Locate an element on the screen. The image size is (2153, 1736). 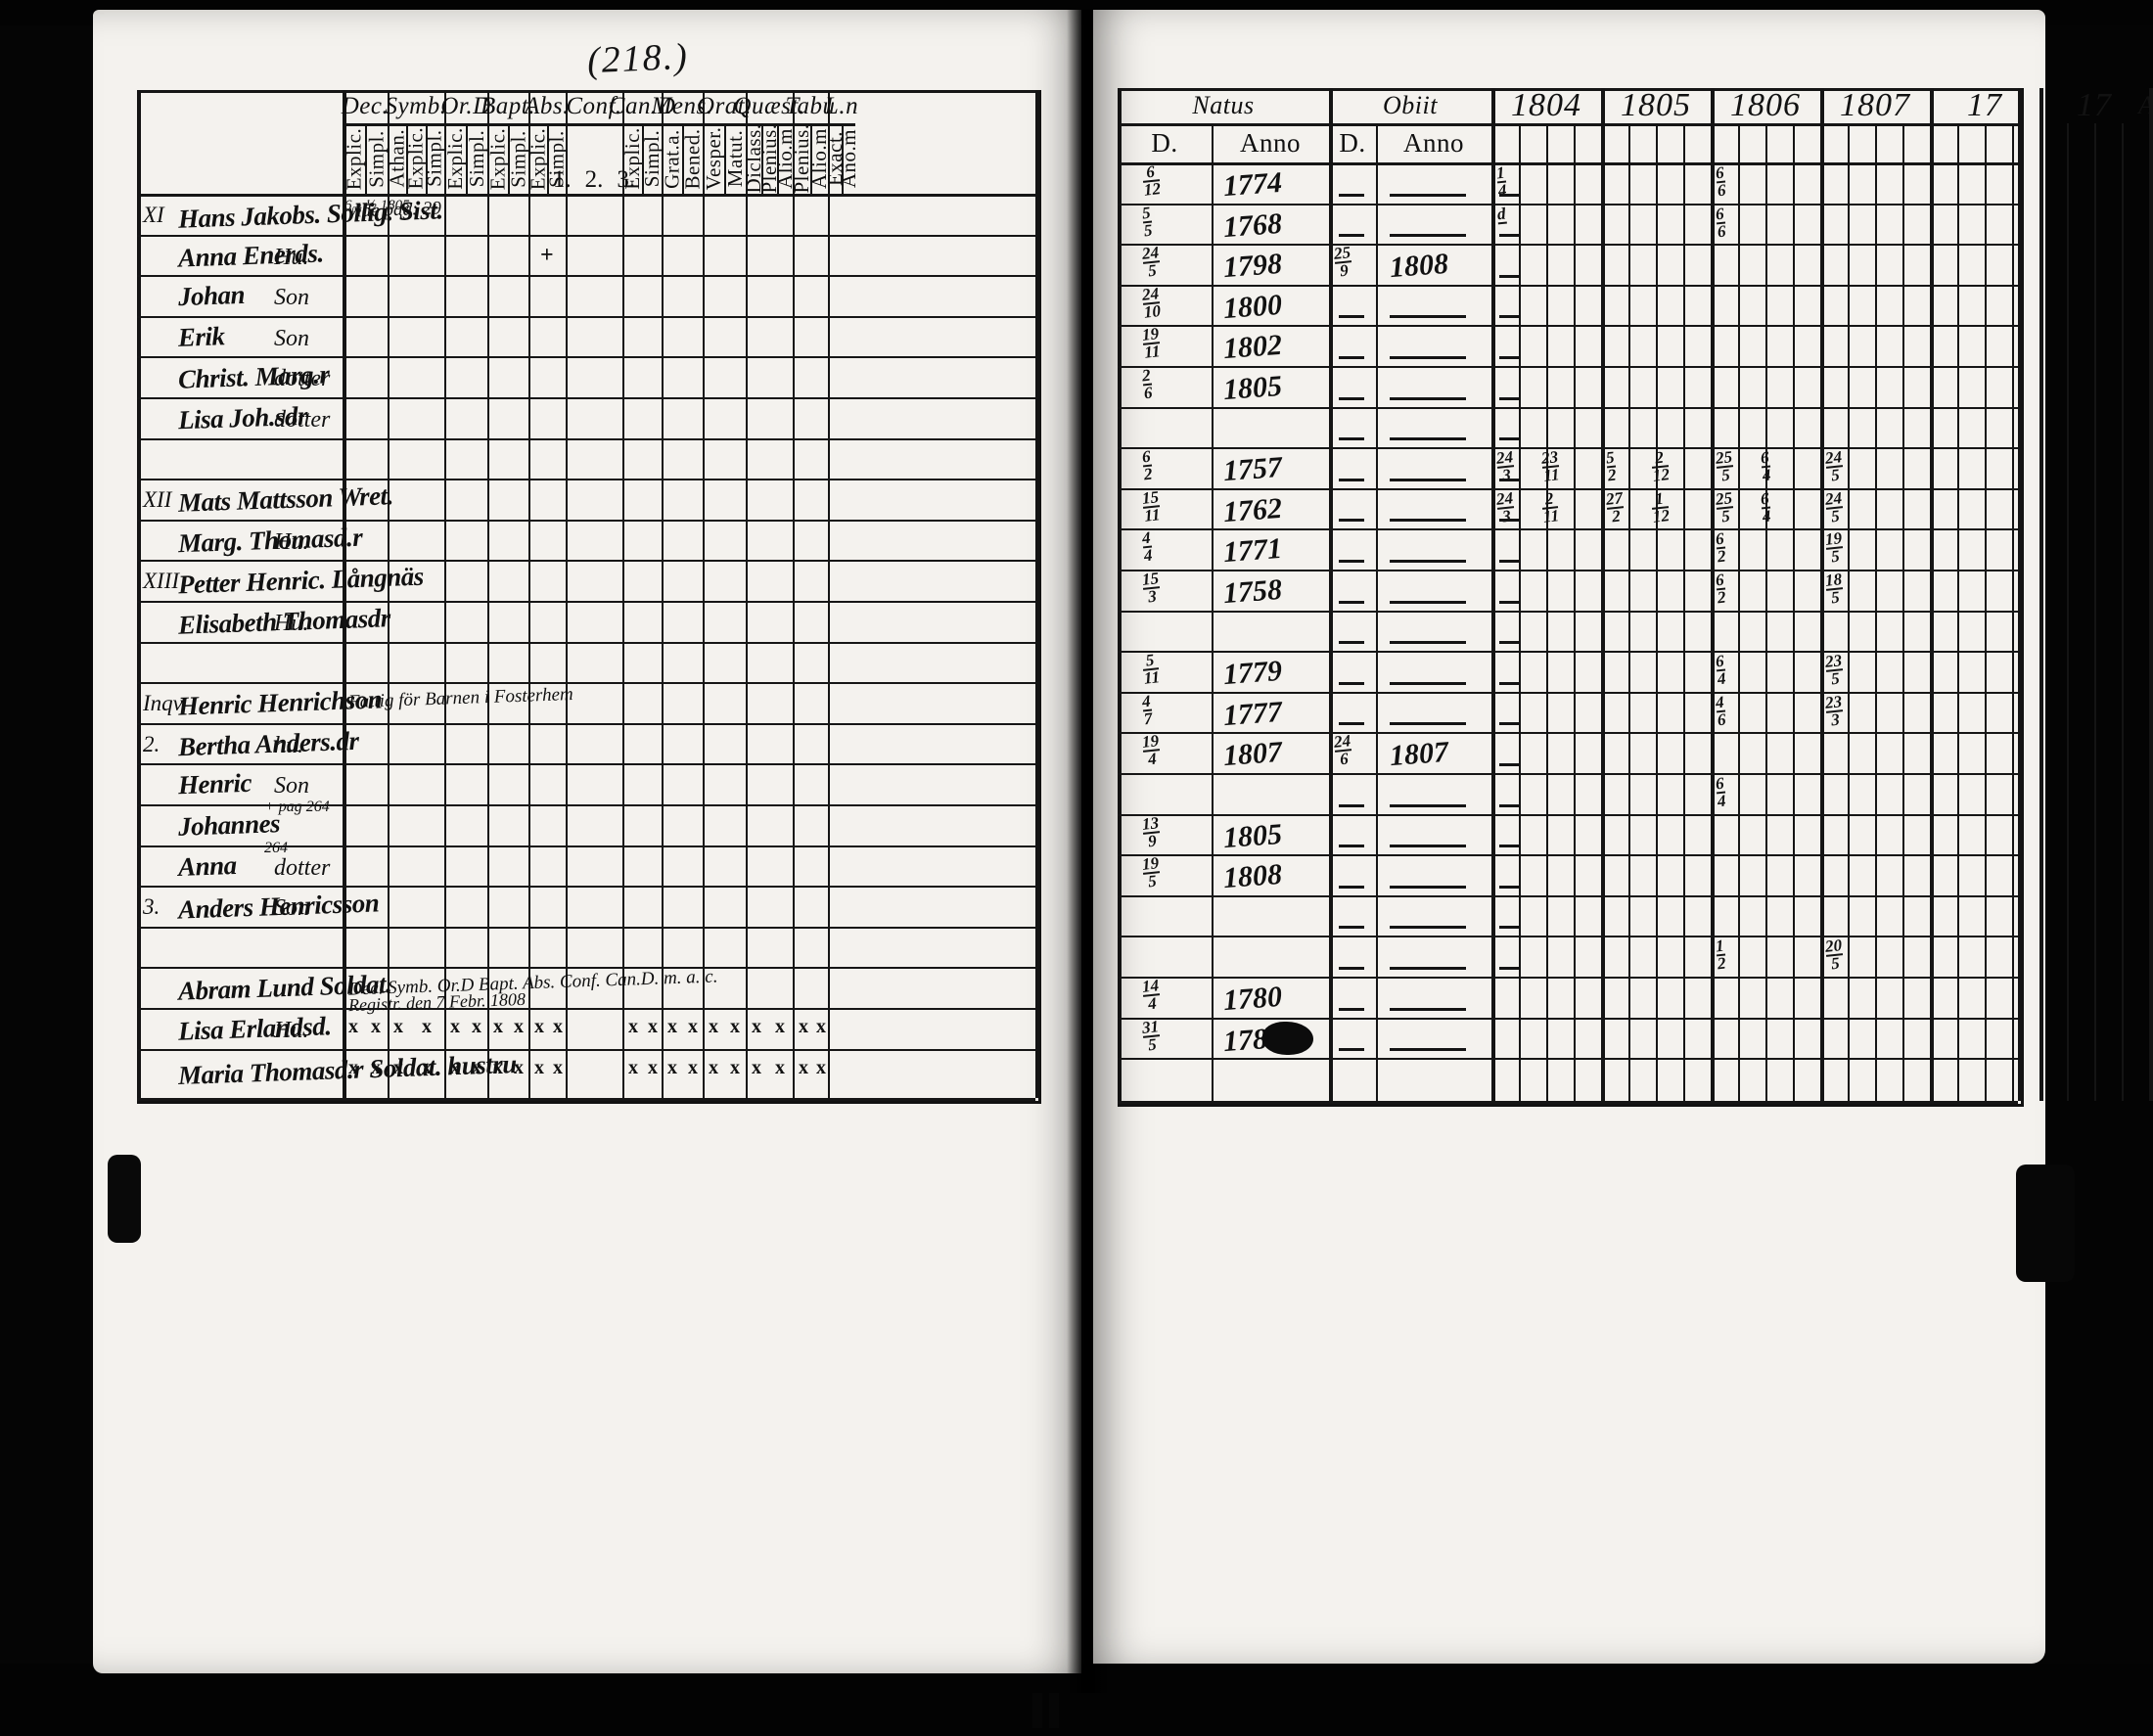
date-day: 4 is located at coordinates (1146, 538).